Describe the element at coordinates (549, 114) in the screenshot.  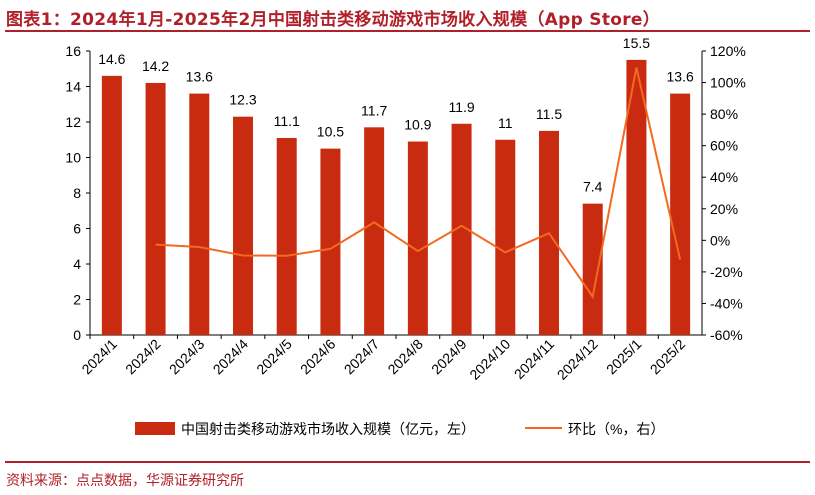
I see `bar-value-label: 11.5` at that location.